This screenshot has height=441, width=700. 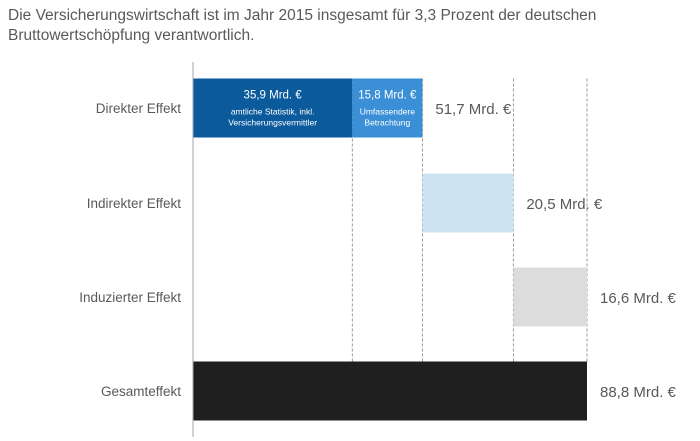 What do you see at coordinates (134, 203) in the screenshot?
I see `category-label-2: Indirekter Effekt` at bounding box center [134, 203].